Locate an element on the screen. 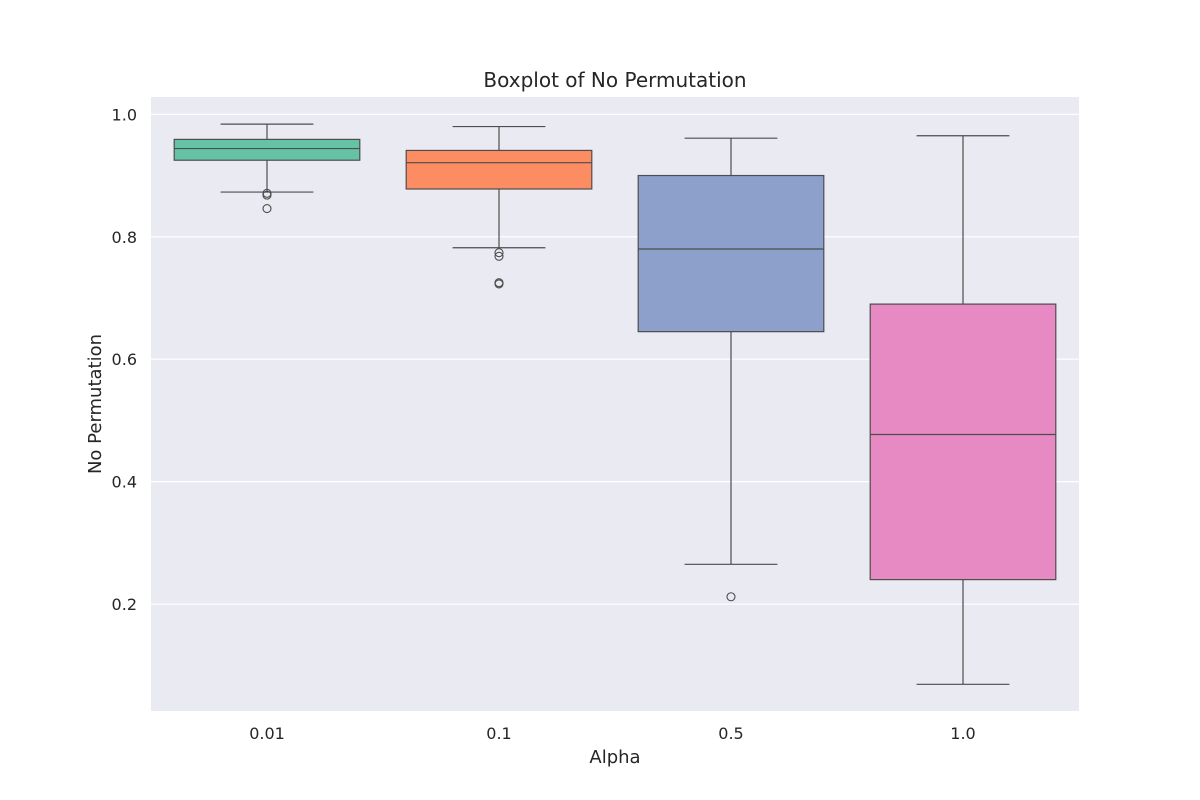  x-axis-label: Alpha is located at coordinates (614, 757).